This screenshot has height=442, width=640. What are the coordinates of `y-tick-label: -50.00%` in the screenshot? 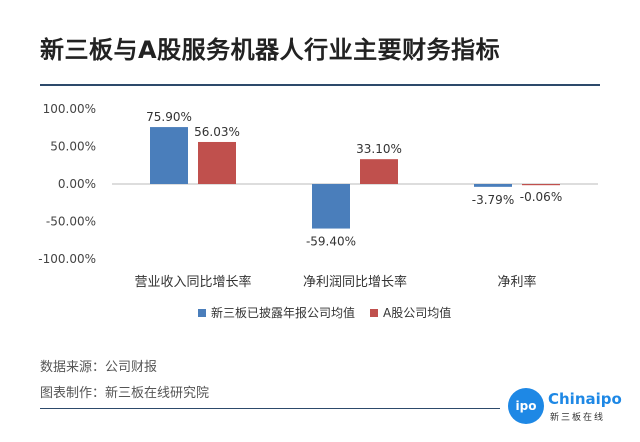 It's located at (71, 222).